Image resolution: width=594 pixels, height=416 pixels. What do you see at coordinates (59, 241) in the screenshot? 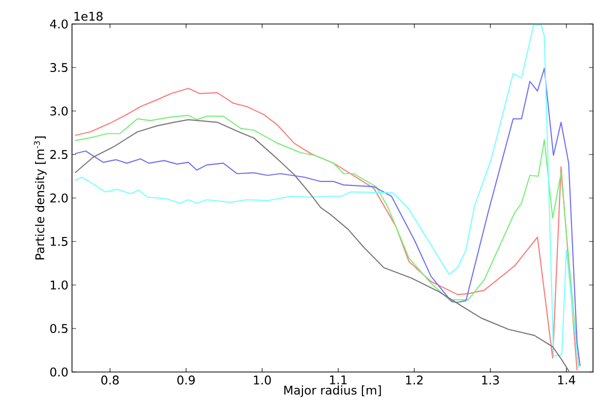
I see `y-tick-label: 1.5` at bounding box center [59, 241].